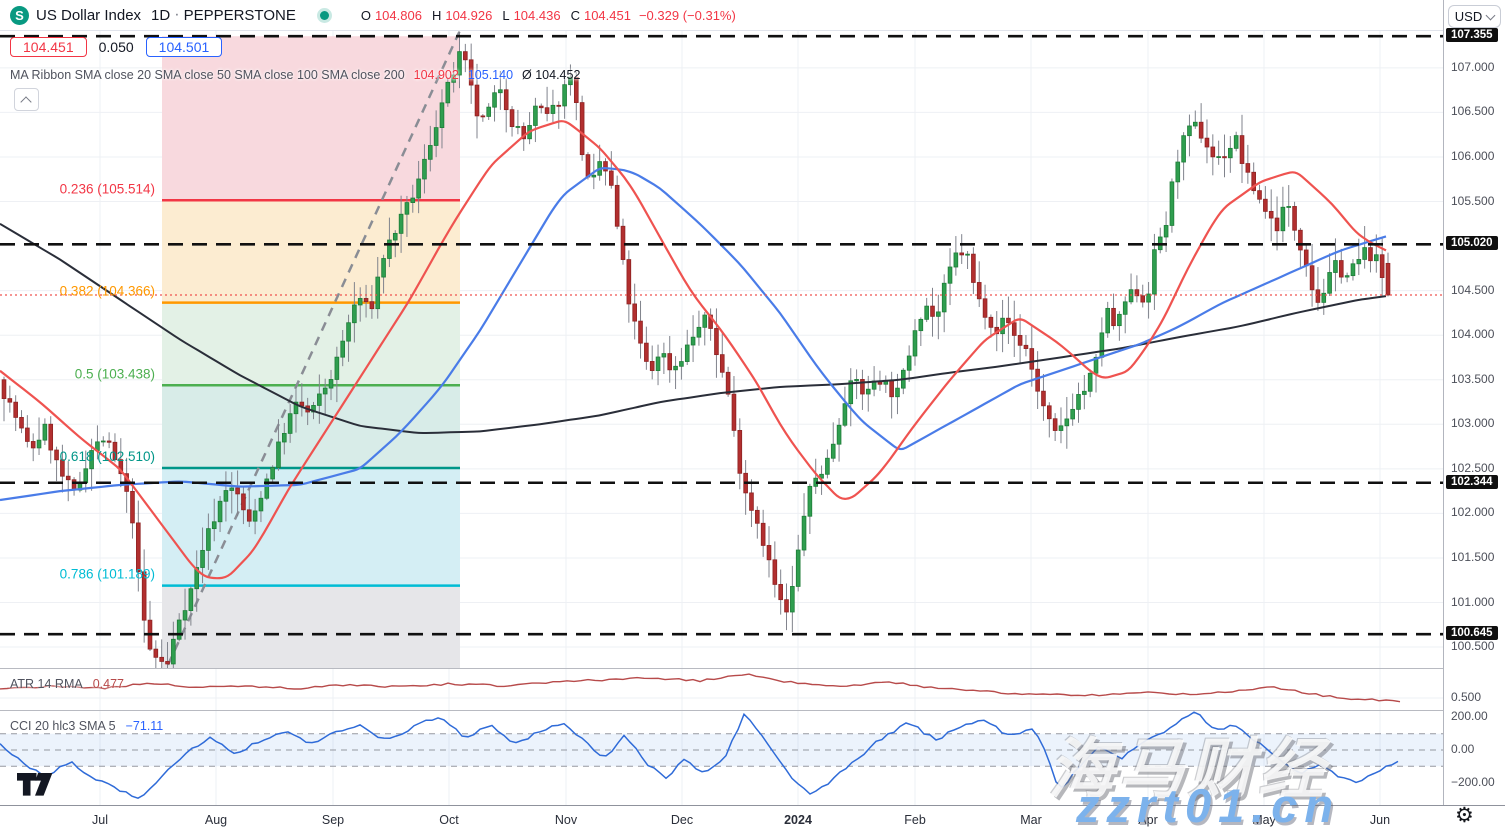 This screenshot has height=834, width=1505. I want to click on time-axis-label: Feb, so click(915, 820).